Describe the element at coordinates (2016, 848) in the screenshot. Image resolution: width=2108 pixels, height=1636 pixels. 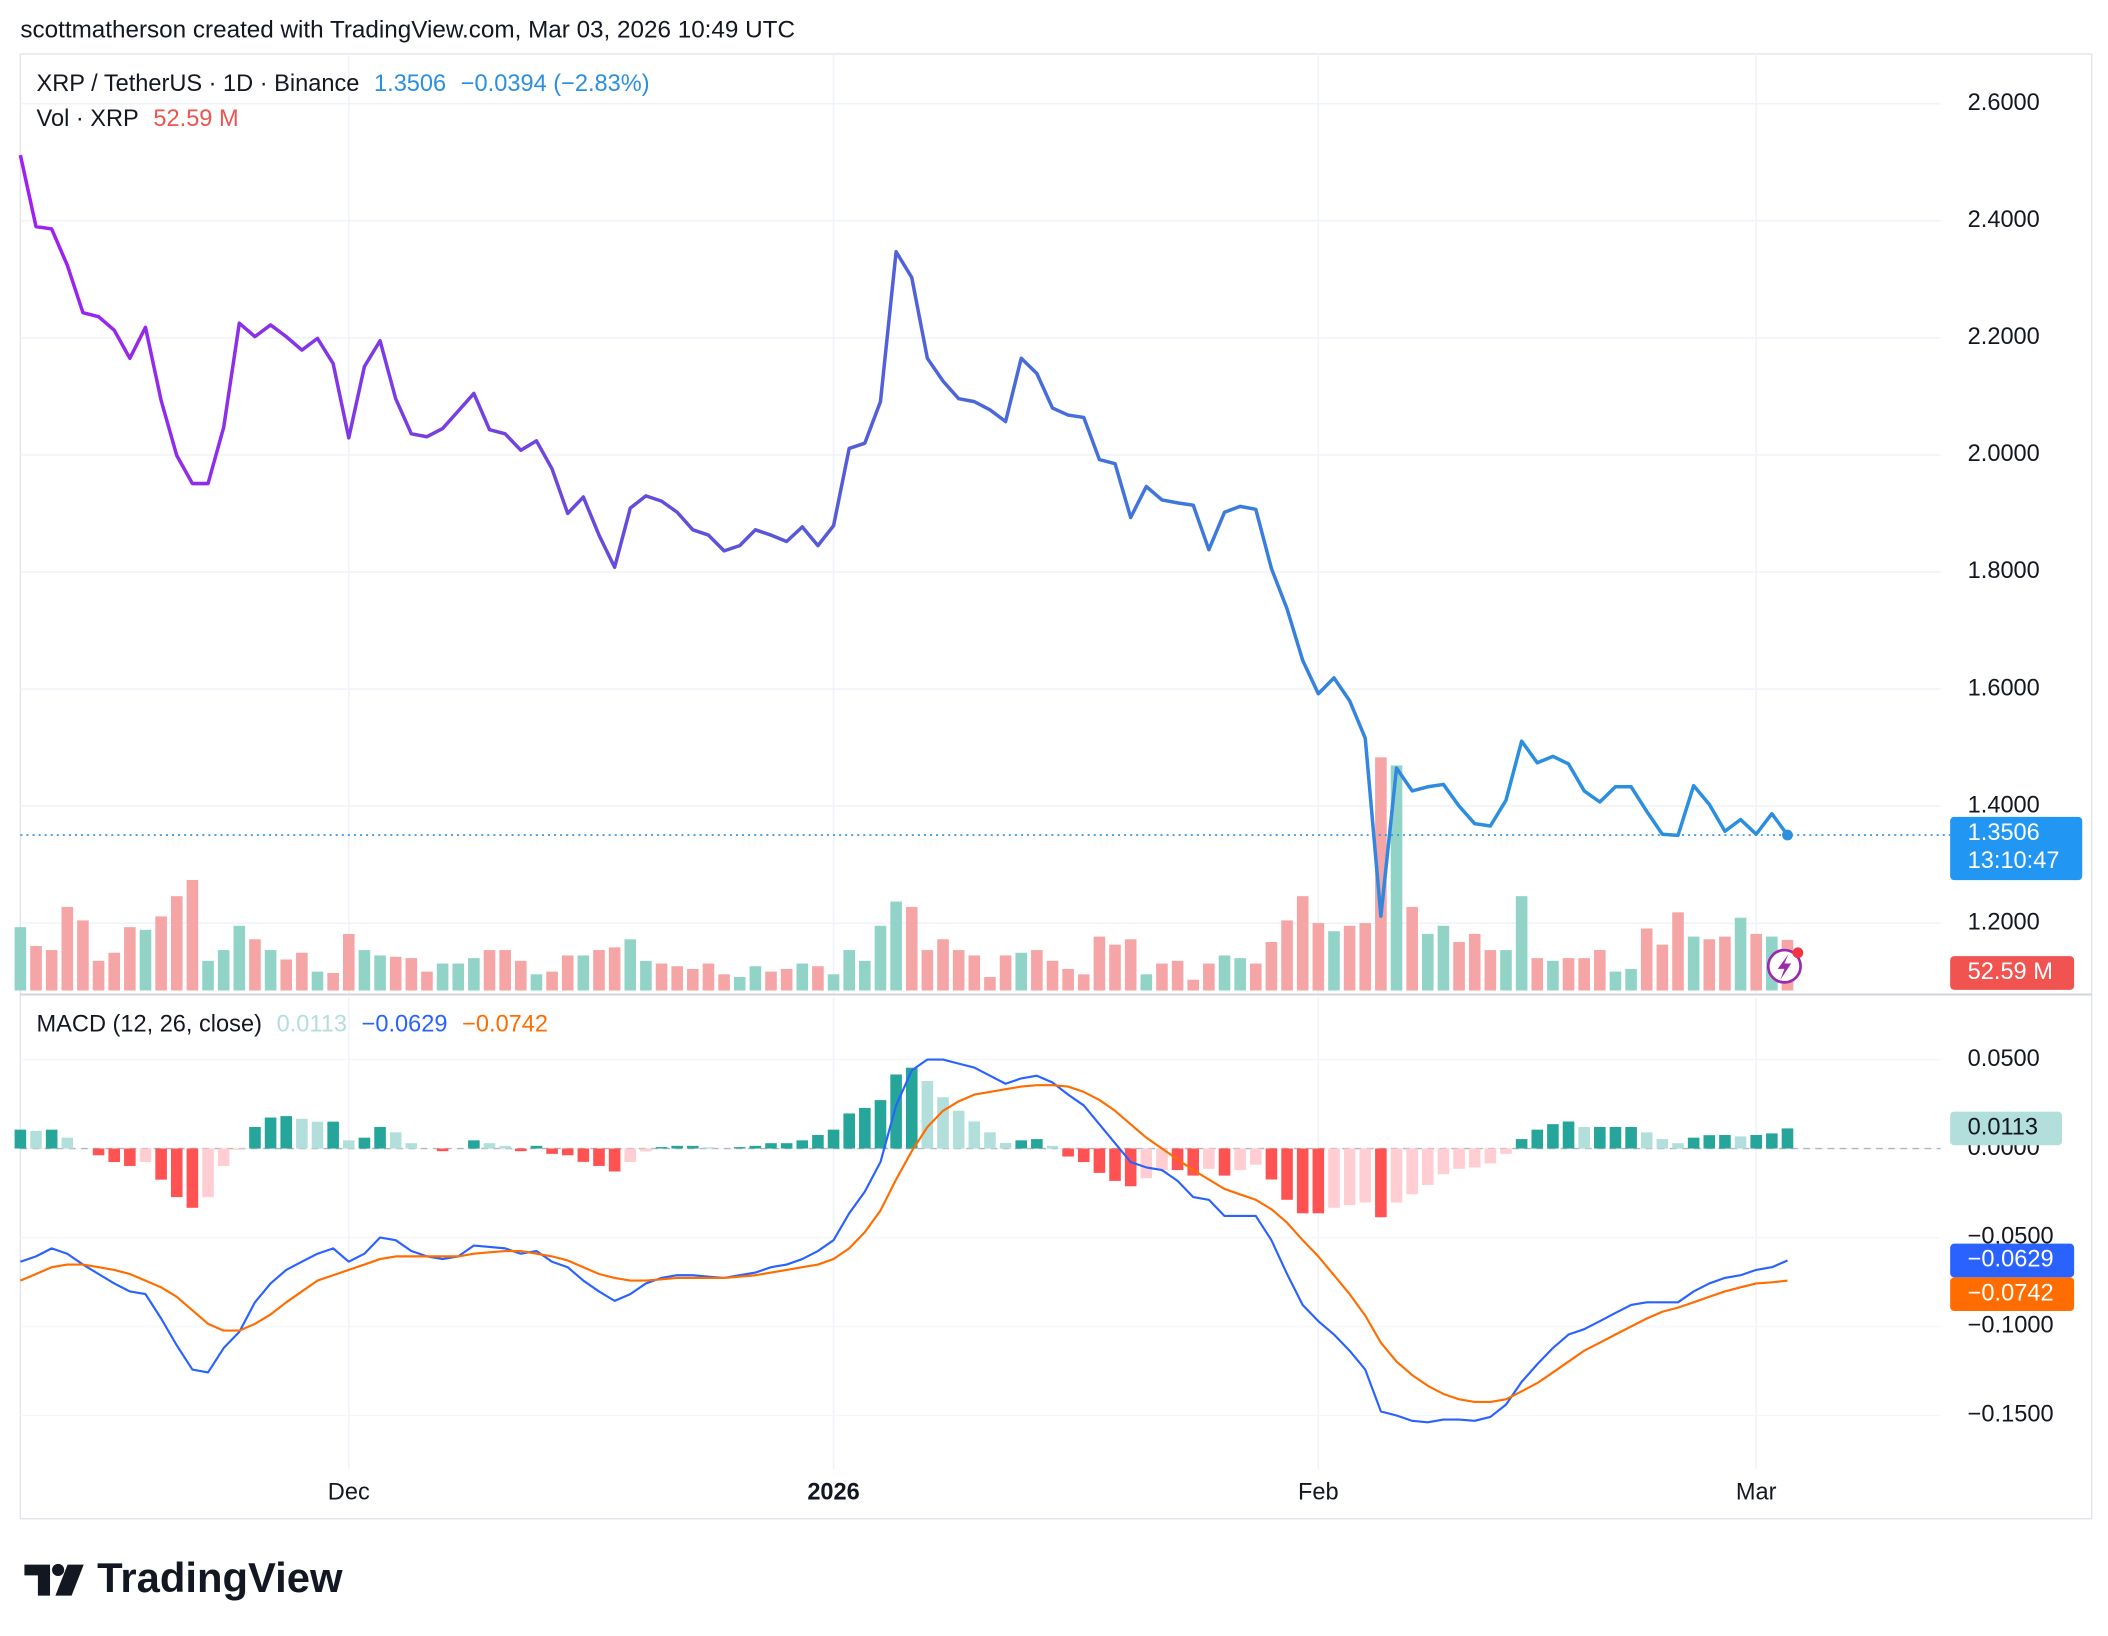
I see `price-tag-bg` at that location.